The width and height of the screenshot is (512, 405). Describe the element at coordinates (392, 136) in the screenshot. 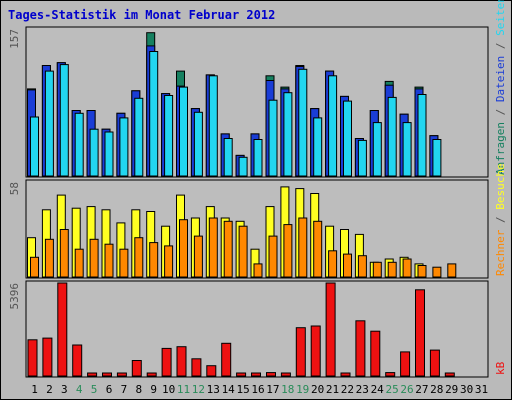

I see `bar-seiten: 84` at that location.